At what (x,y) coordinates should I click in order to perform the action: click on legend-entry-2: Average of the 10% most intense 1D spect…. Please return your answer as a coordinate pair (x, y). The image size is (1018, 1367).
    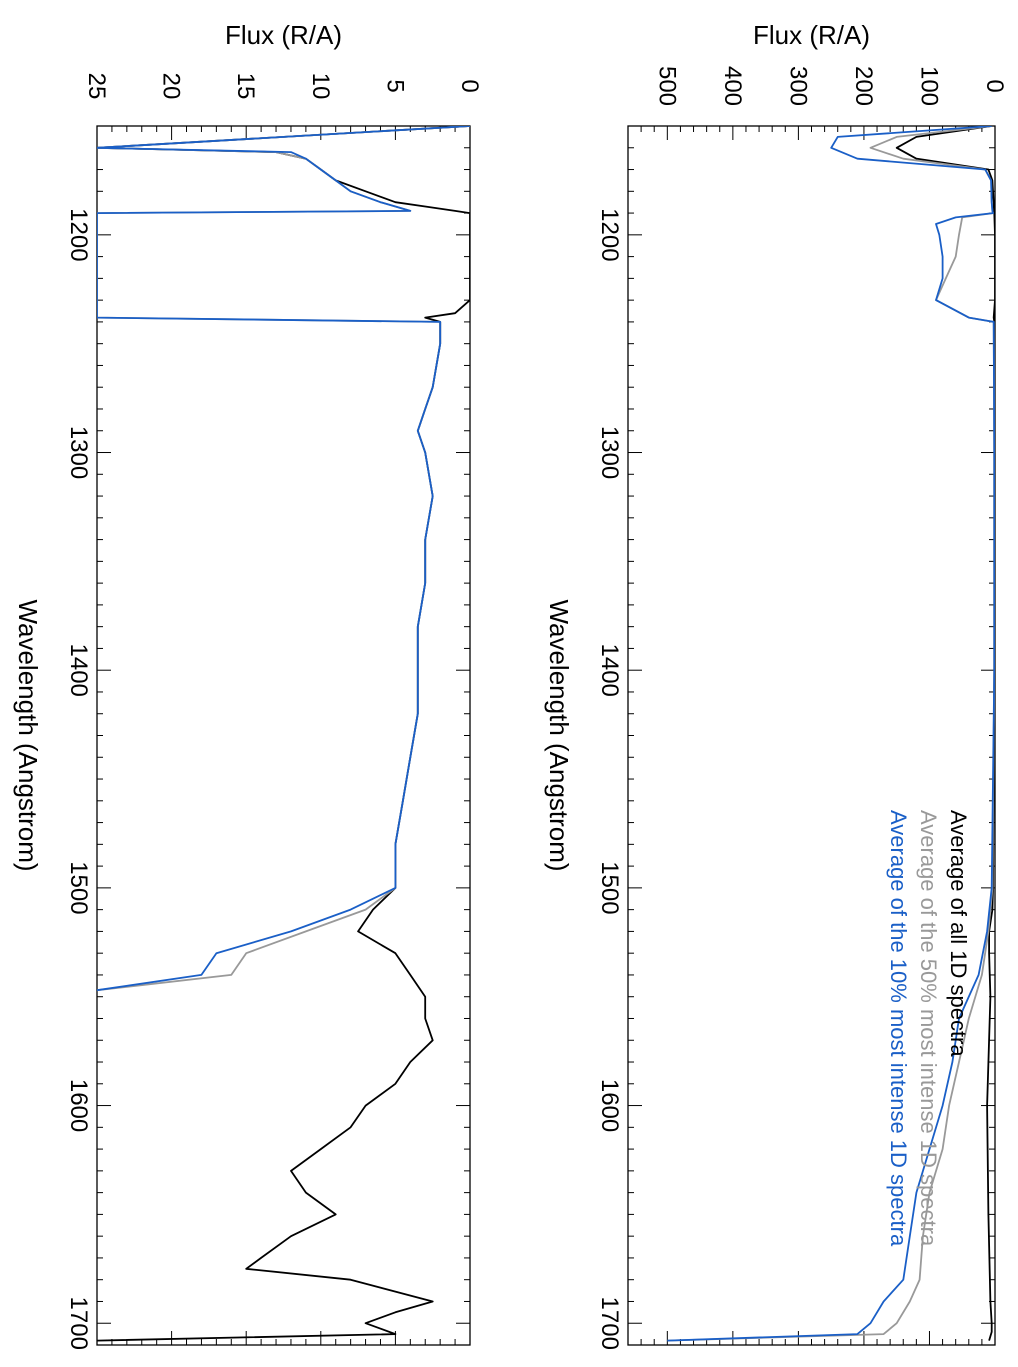
    Looking at the image, I should click on (898, 1028).